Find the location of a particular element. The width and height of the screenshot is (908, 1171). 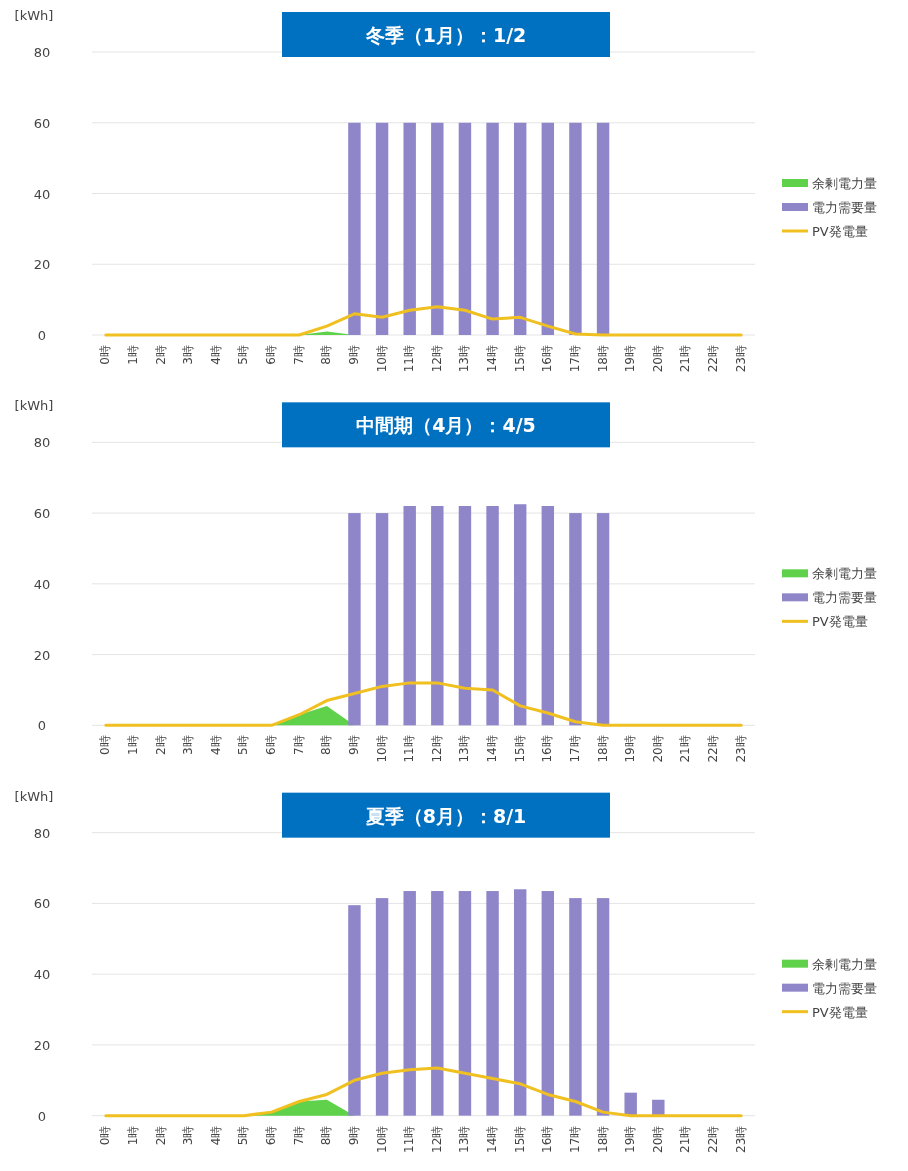

picture-title-box: 中間期（4月）：4/5 is located at coordinates (446, 425).